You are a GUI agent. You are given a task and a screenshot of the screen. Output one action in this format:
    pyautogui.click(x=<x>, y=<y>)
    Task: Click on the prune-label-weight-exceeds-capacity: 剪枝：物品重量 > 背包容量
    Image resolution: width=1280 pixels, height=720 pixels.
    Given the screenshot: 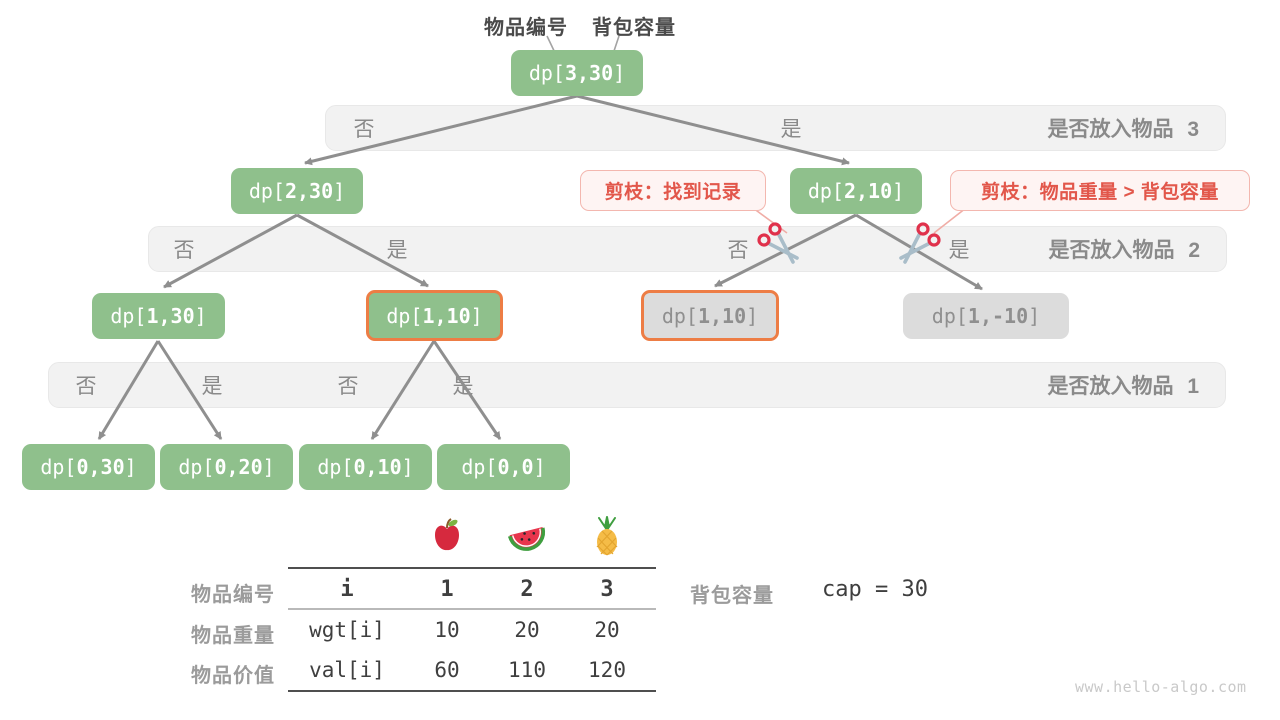 What is the action you would take?
    pyautogui.click(x=1100, y=190)
    